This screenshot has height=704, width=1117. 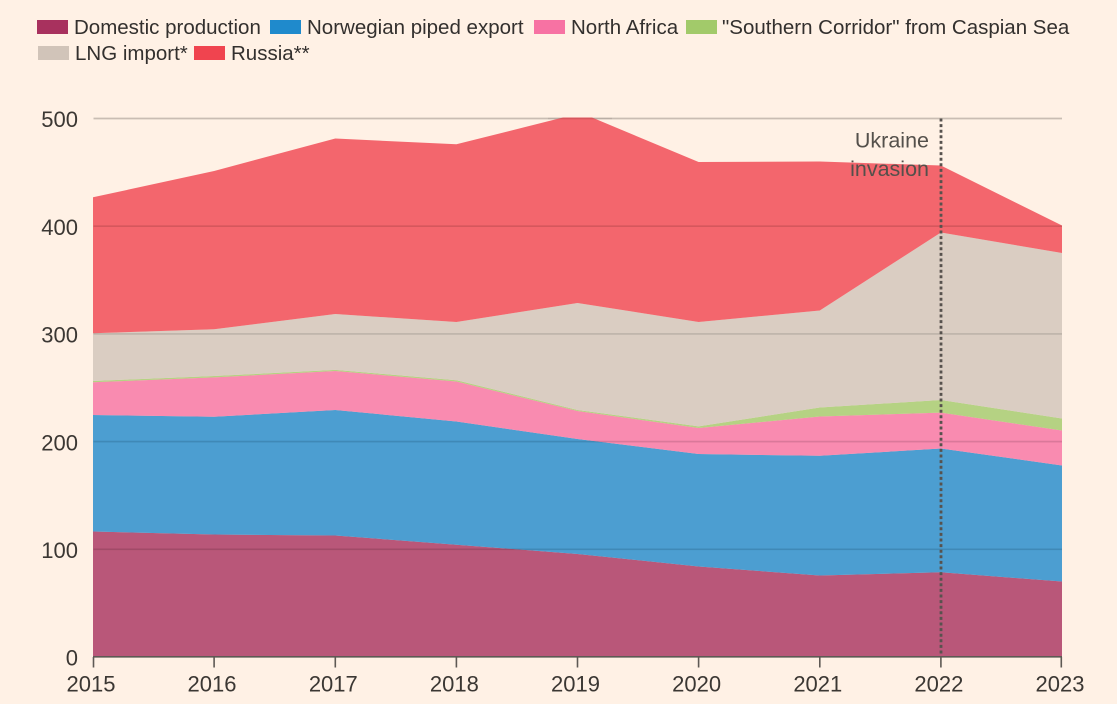 I want to click on svg-text: 2018, so click(x=454, y=683).